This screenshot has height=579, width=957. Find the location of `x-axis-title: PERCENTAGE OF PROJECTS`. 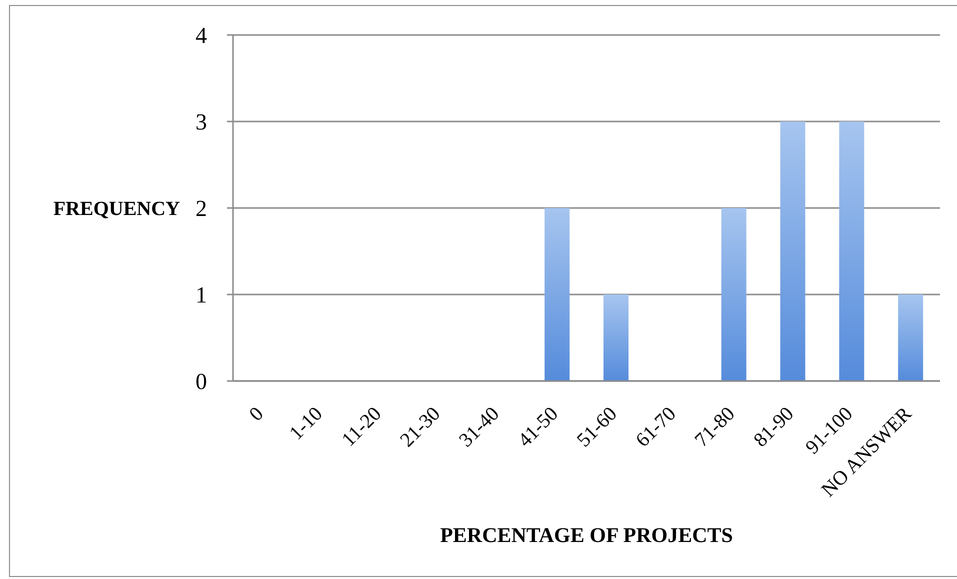

x-axis-title: PERCENTAGE OF PROJECTS is located at coordinates (586, 535).